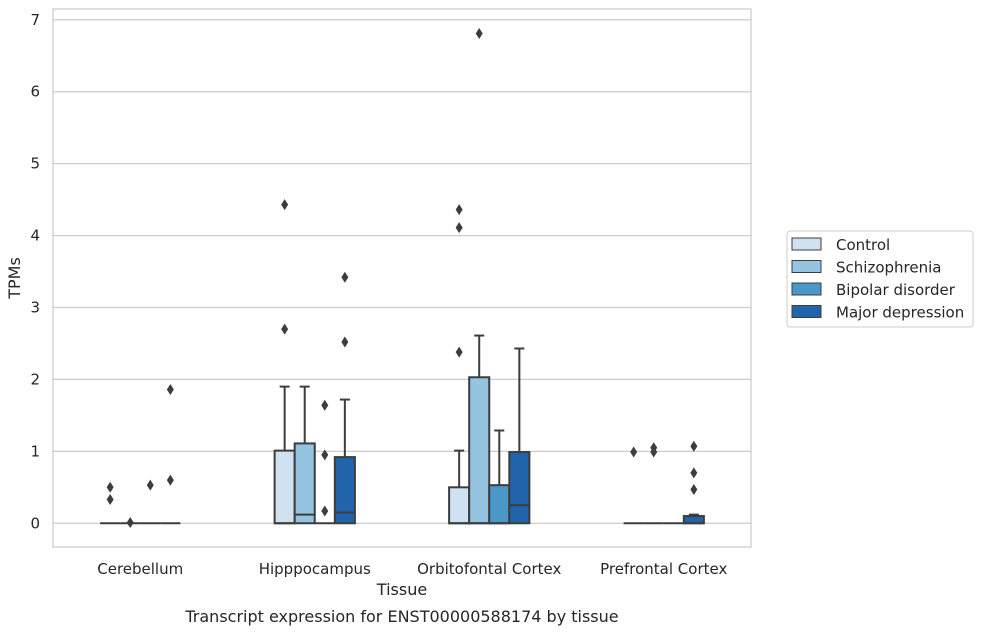 Image resolution: width=983 pixels, height=634 pixels. I want to click on legend-frame, so click(880, 279).